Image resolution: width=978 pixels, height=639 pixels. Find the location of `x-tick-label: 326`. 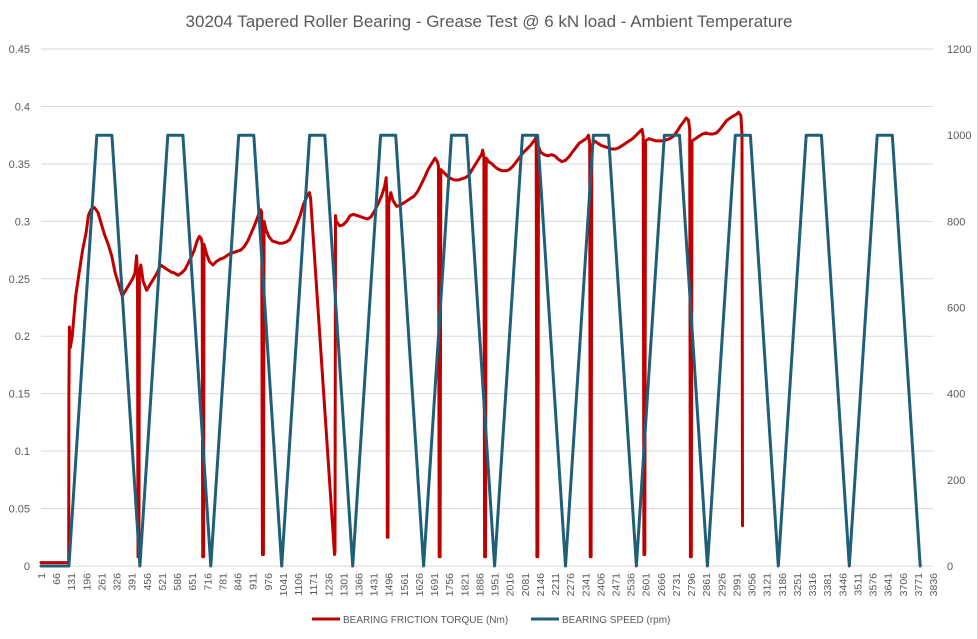

x-tick-label: 326 is located at coordinates (118, 582).